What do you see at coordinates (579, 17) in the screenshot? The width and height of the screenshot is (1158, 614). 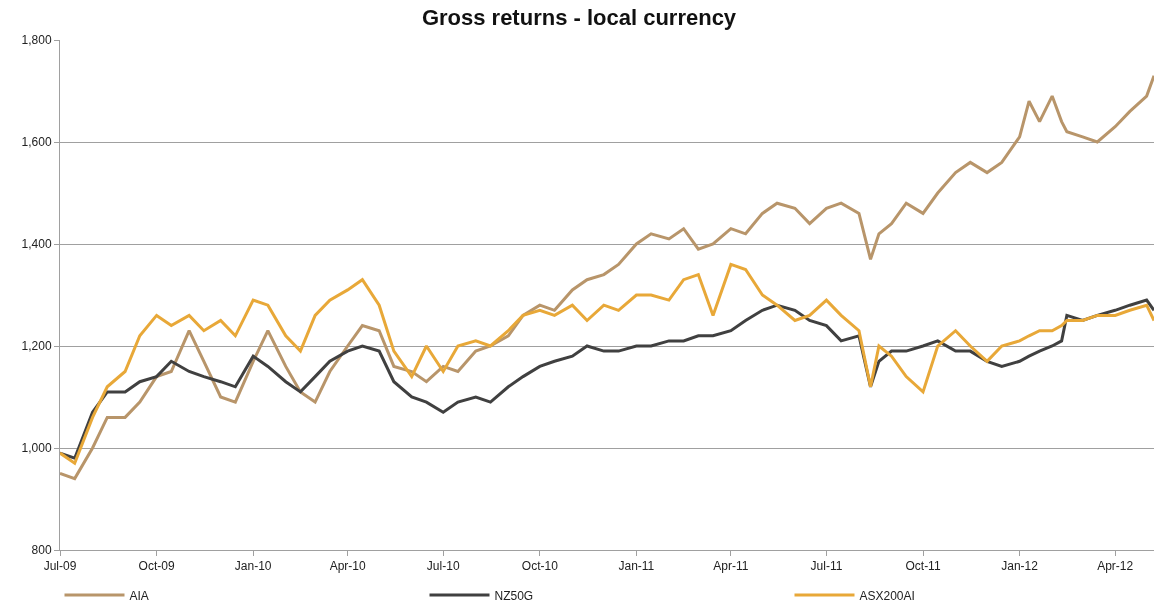 I see `chart-title: Gross returns - local currency` at bounding box center [579, 17].